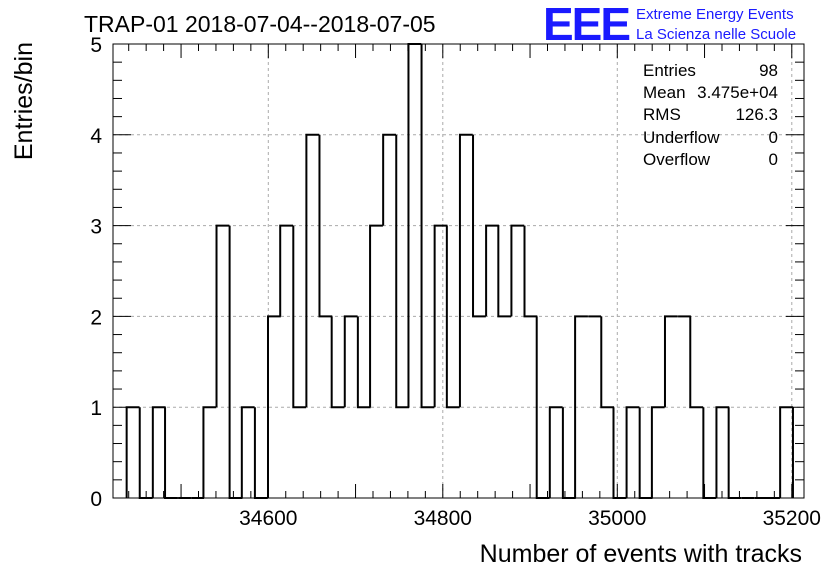 The height and width of the screenshot is (572, 836). Describe the element at coordinates (268, 518) in the screenshot. I see `x-tick-label-34600: 34600` at that location.